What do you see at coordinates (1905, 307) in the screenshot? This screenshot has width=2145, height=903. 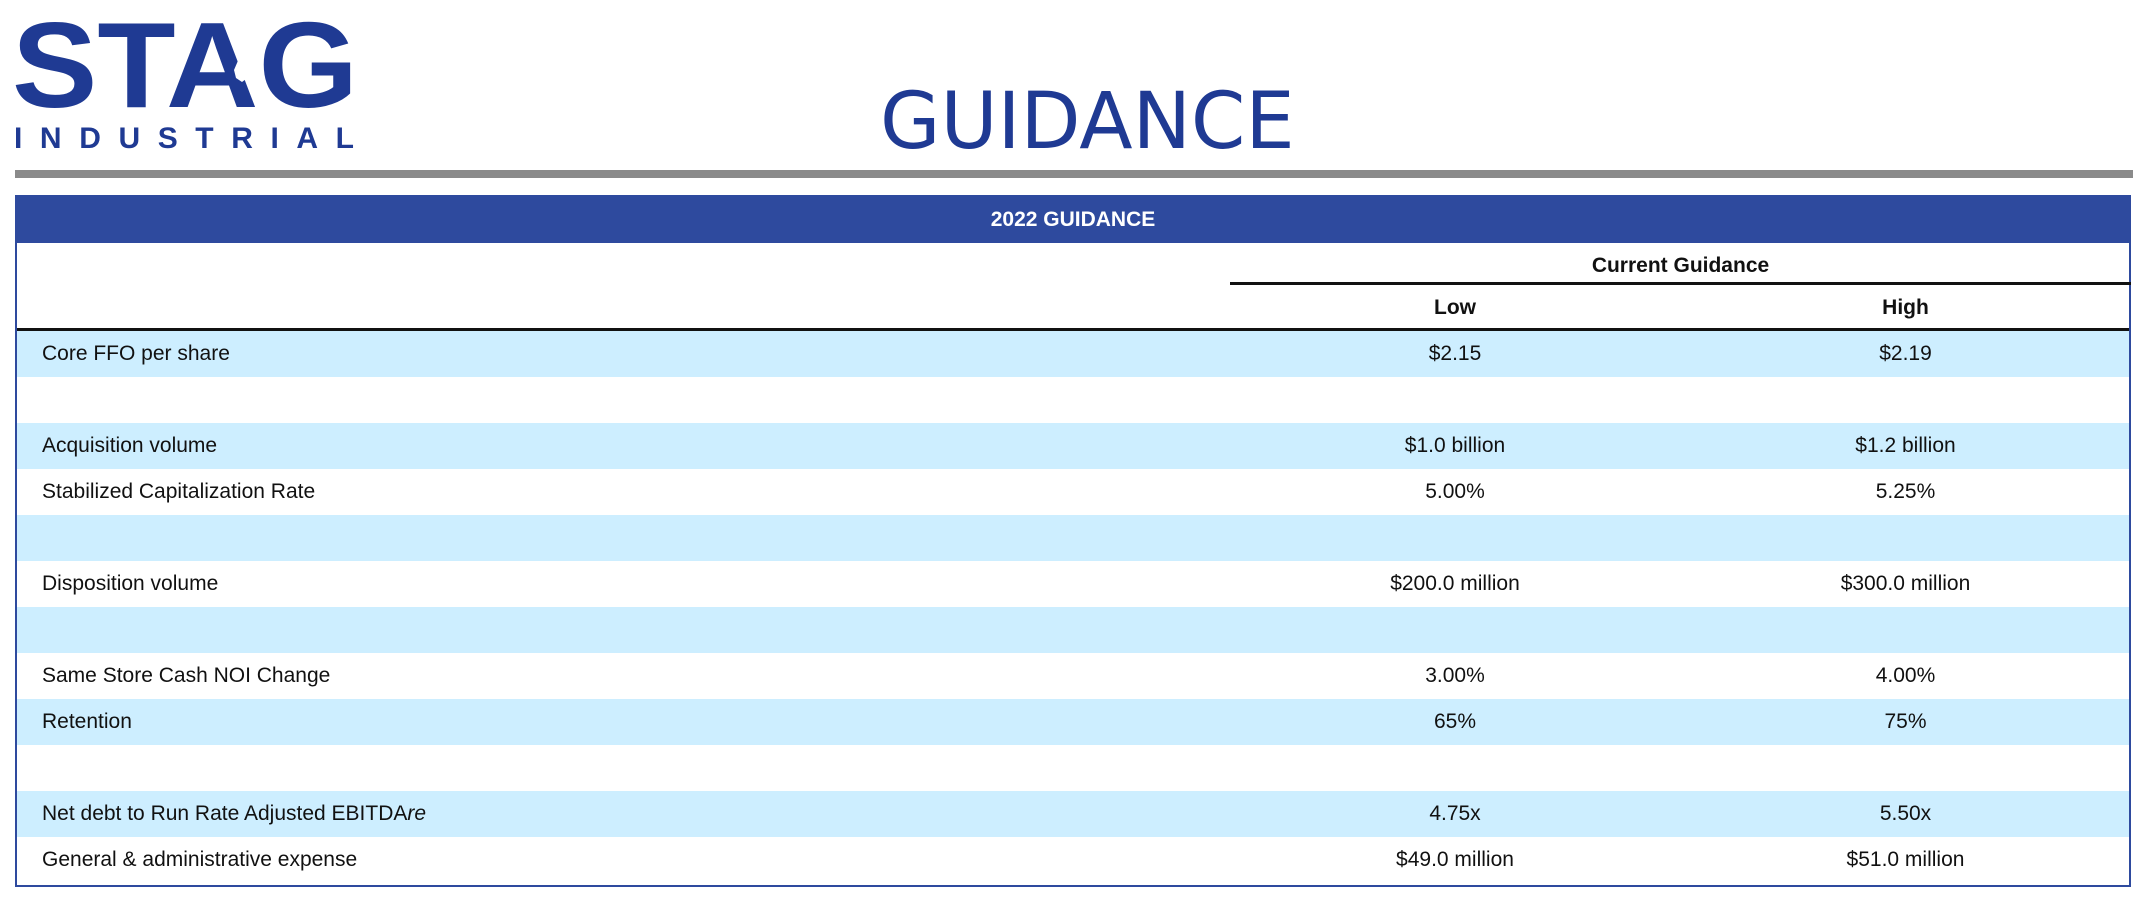 I see `high-column-header: High` at bounding box center [1905, 307].